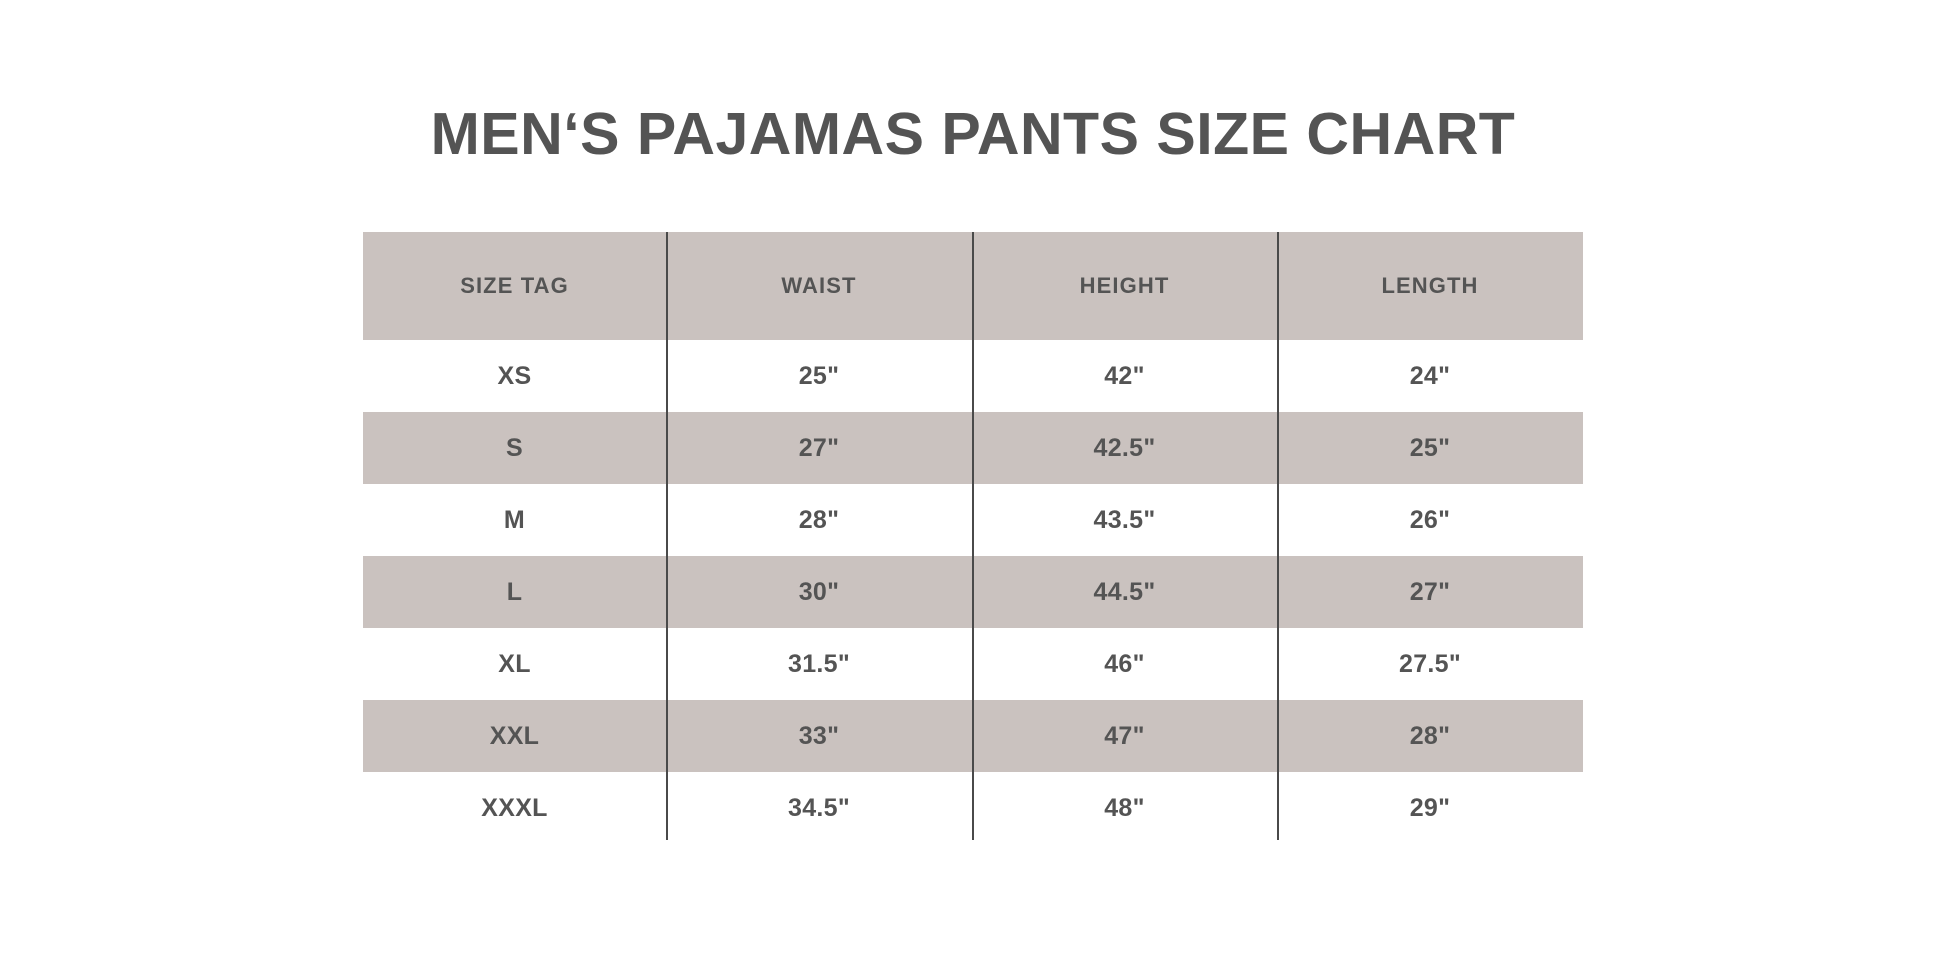 The width and height of the screenshot is (1946, 973). I want to click on table-row: XS 25" 42" 24", so click(973, 376).